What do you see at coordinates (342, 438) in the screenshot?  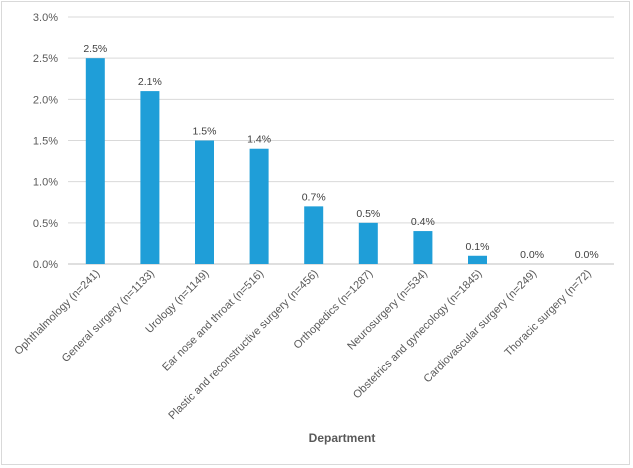 I see `x-axis-title: Department` at bounding box center [342, 438].